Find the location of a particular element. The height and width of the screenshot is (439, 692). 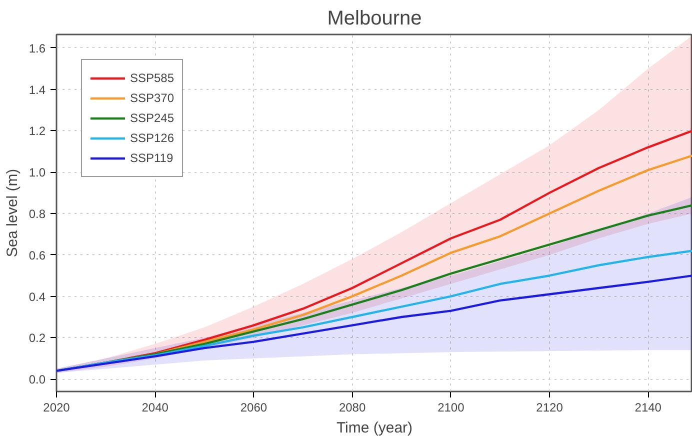

y-tick-label: 0.0 is located at coordinates (37, 379).